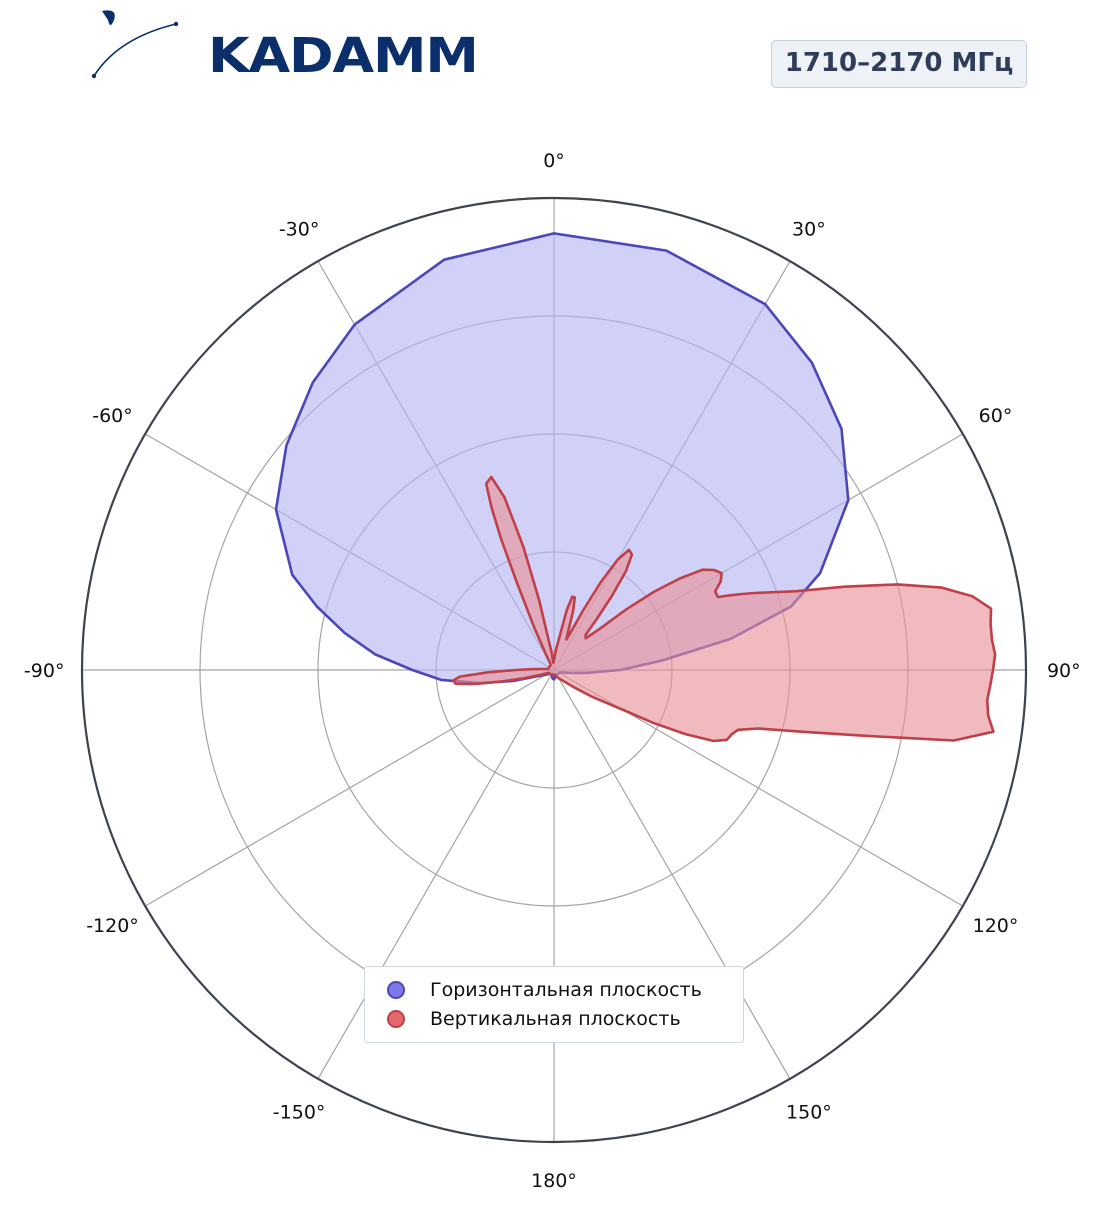  Describe the element at coordinates (135, 44) in the screenshot. I see `logo-swoosh-icon` at that location.